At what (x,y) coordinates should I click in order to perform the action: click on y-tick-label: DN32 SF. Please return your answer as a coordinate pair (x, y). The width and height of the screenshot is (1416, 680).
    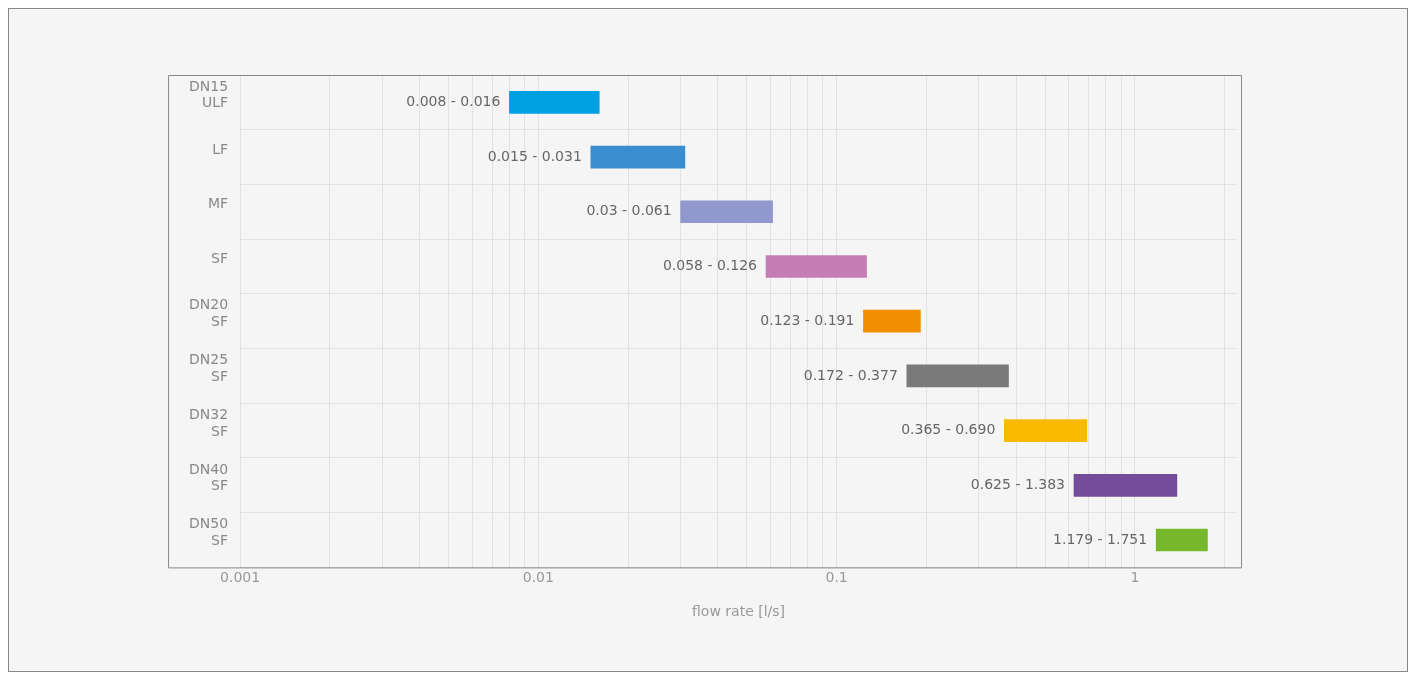
    Looking at the image, I should click on (208, 422).